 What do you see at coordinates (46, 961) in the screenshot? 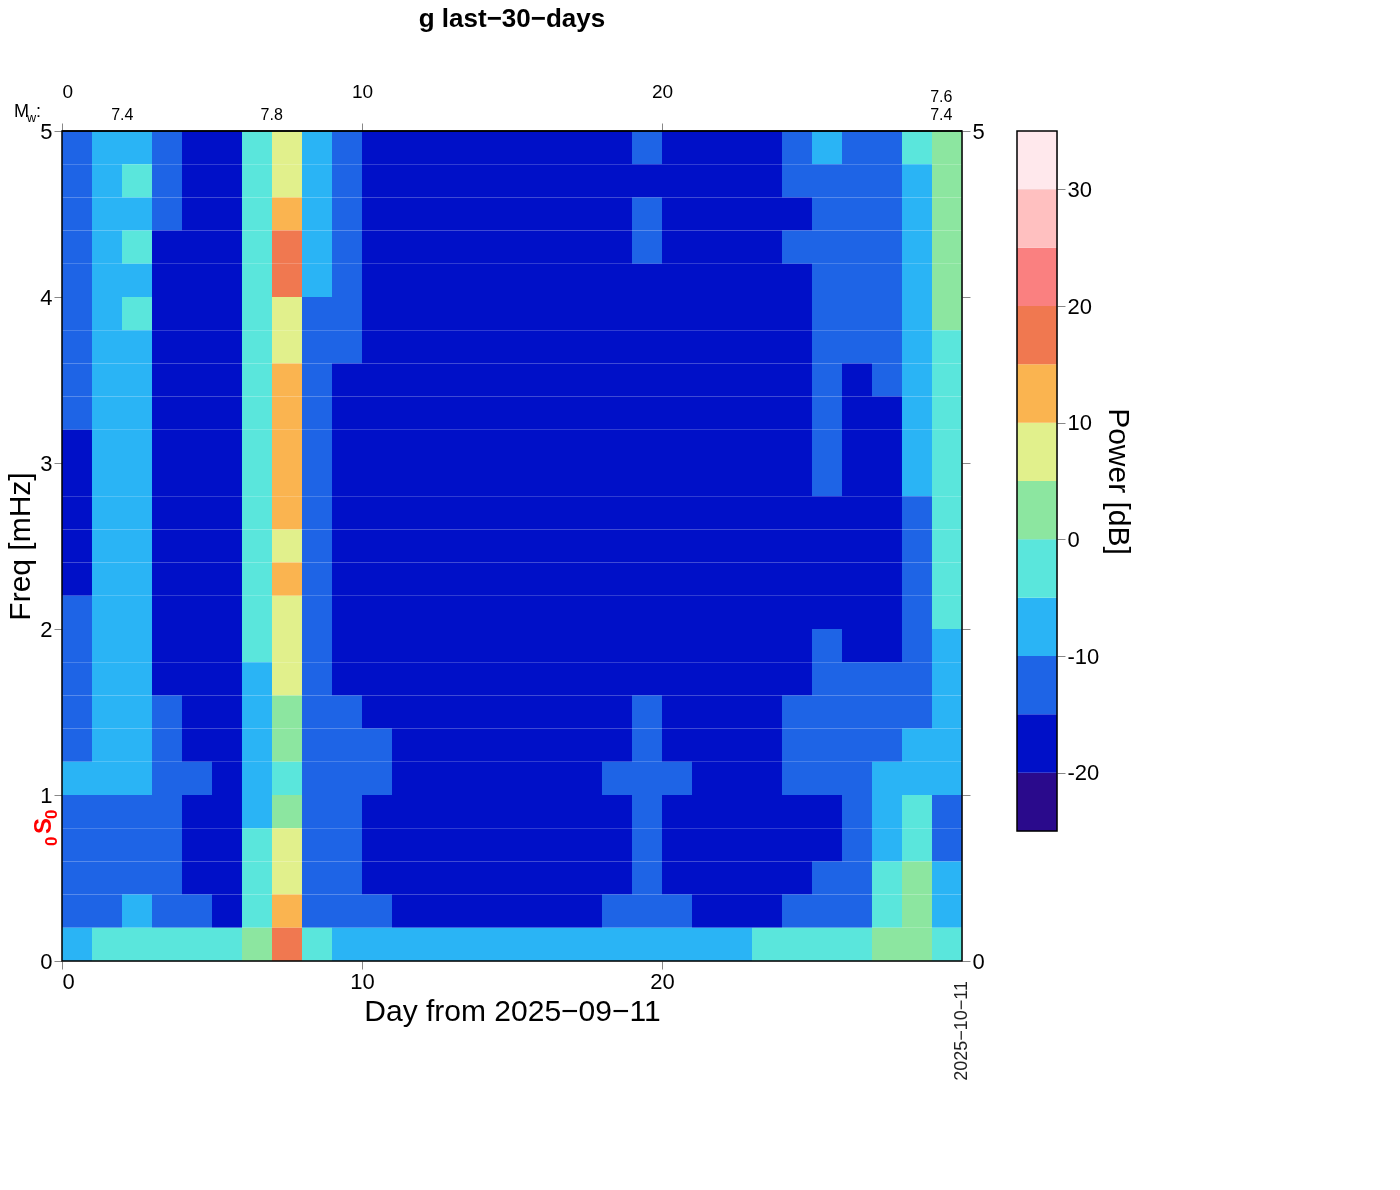
I see `y-tick-label: 0` at bounding box center [46, 961].